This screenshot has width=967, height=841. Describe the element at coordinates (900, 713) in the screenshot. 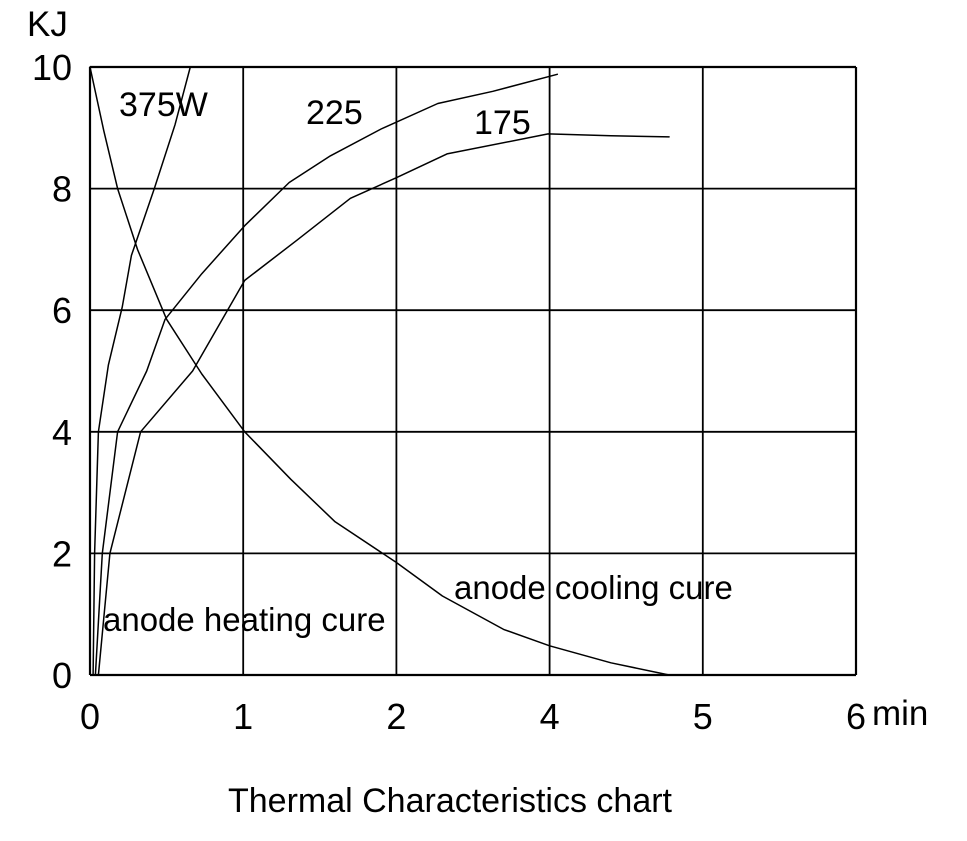

I see `x-axis-unit-label: min` at that location.